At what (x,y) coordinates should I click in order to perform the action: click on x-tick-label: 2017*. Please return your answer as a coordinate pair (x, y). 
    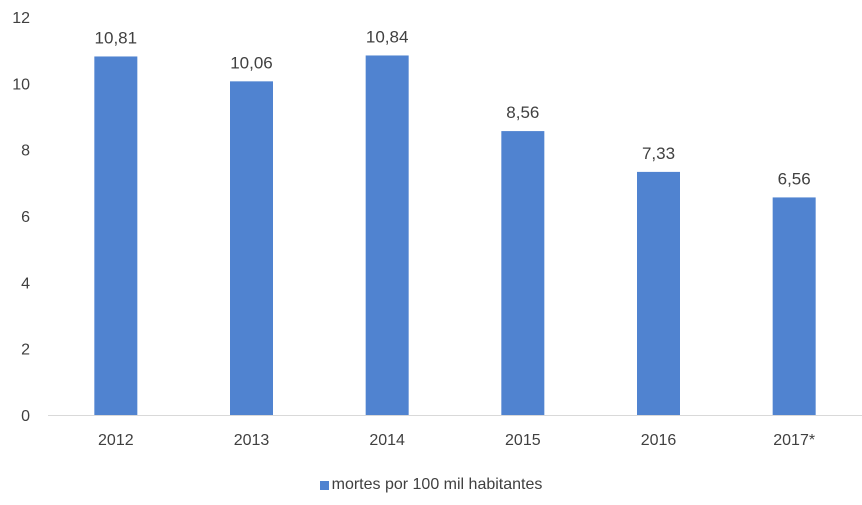
    Looking at the image, I should click on (794, 440).